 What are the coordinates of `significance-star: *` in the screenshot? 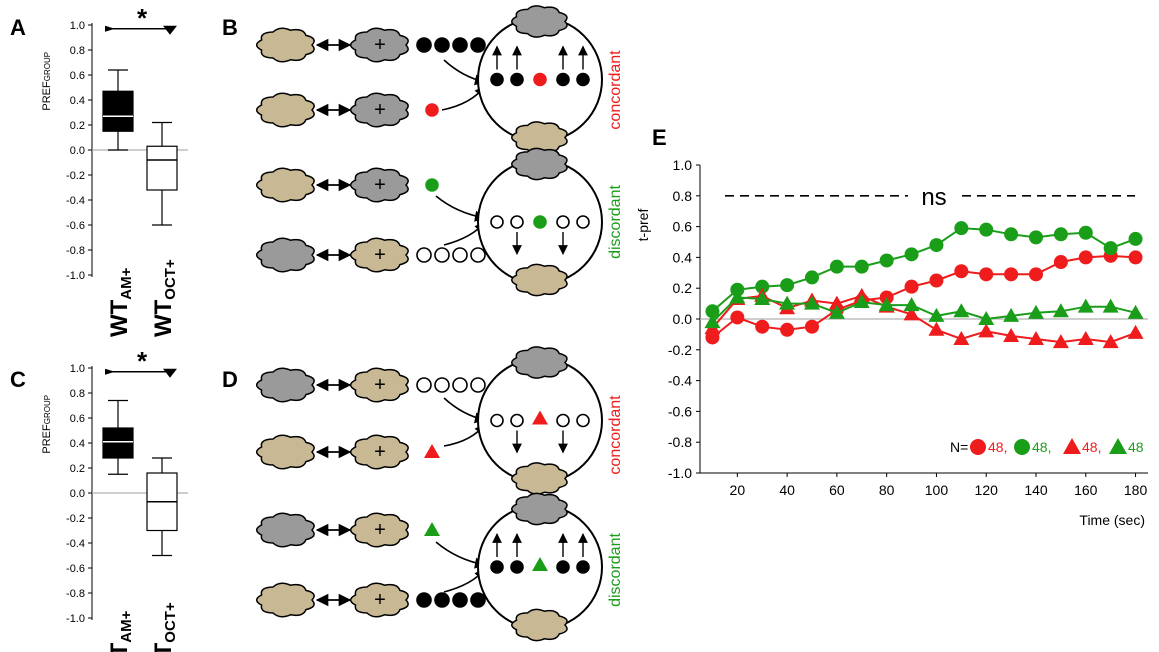 It's located at (142, 18).